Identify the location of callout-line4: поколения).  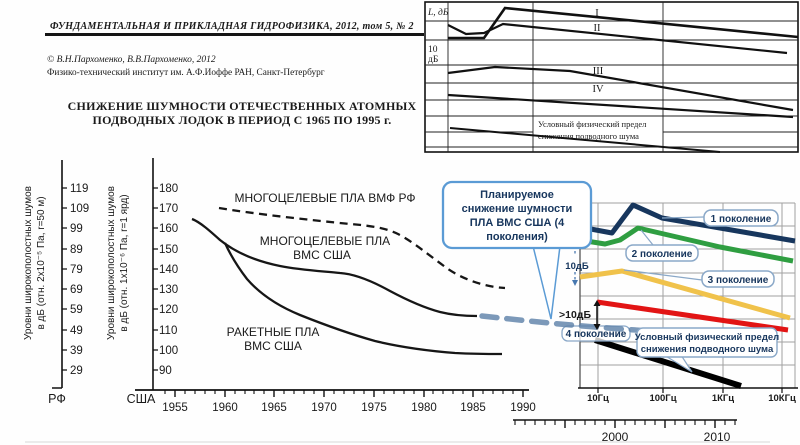
(517, 237).